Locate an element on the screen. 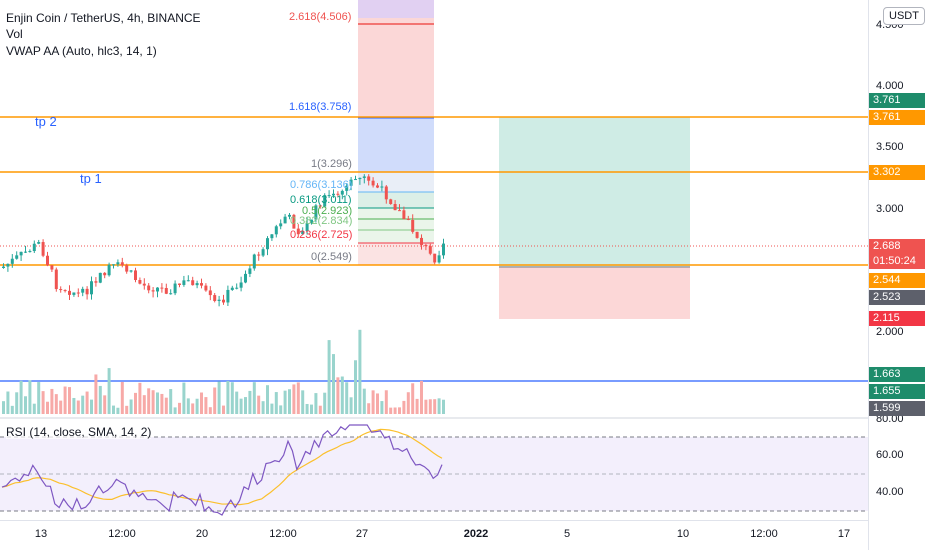  time-label-5: 5 is located at coordinates (567, 534).